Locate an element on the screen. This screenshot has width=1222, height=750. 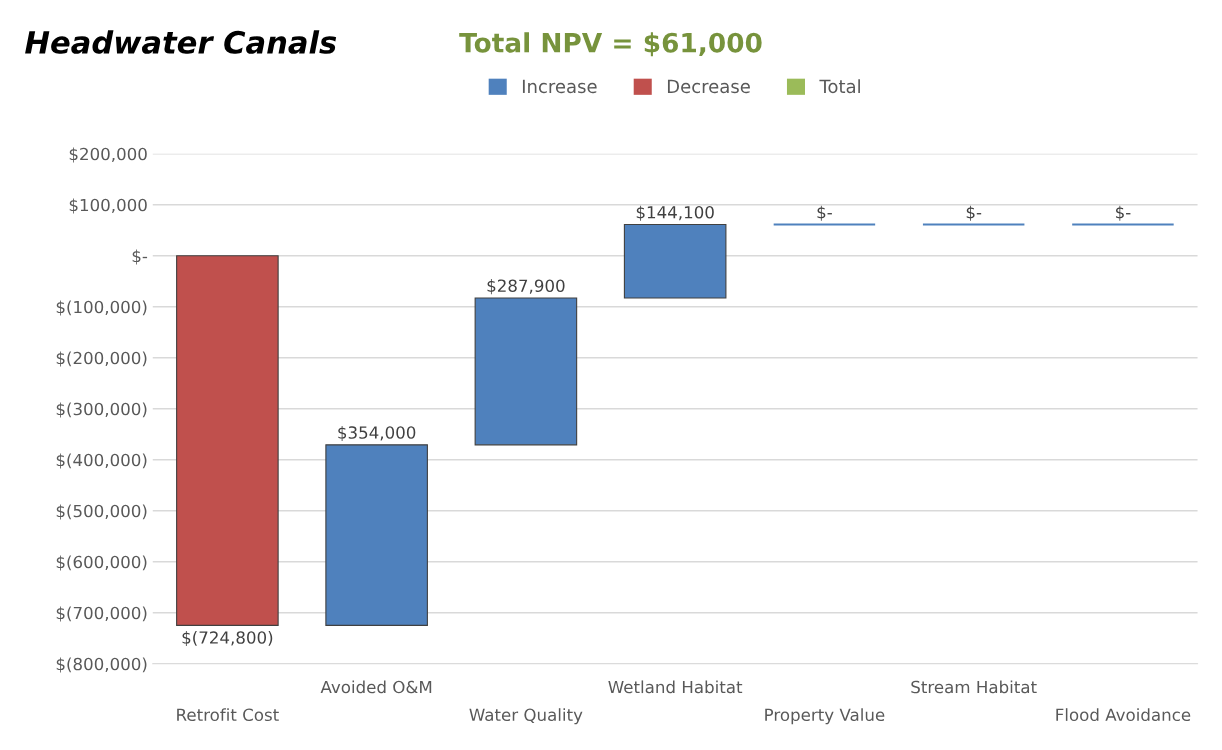
y-tick-label: $(800,000) is located at coordinates (101, 665).